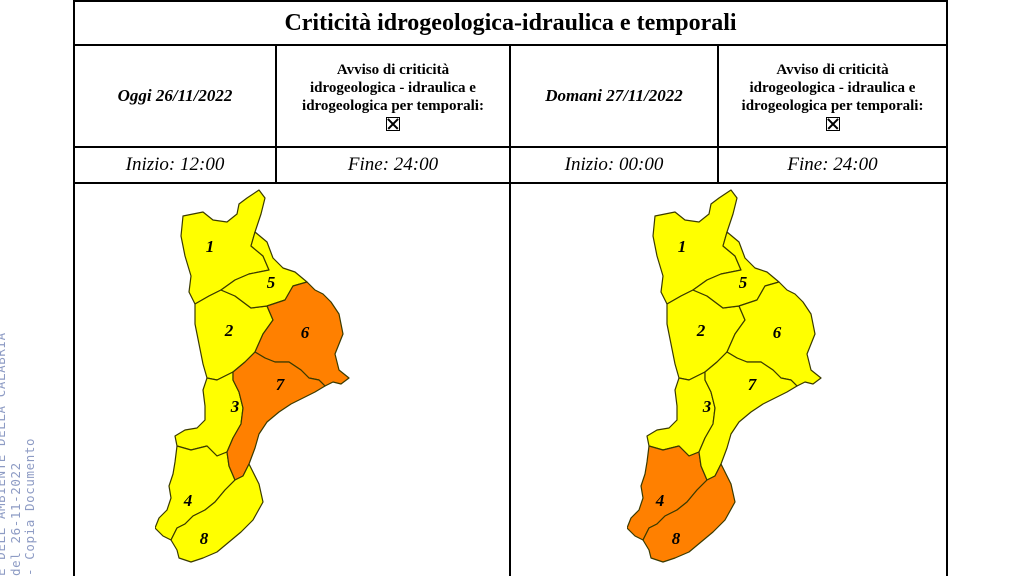 The image size is (1024, 576). What do you see at coordinates (175, 95) in the screenshot?
I see `today-date: Oggi 26/11/2022` at bounding box center [175, 95].